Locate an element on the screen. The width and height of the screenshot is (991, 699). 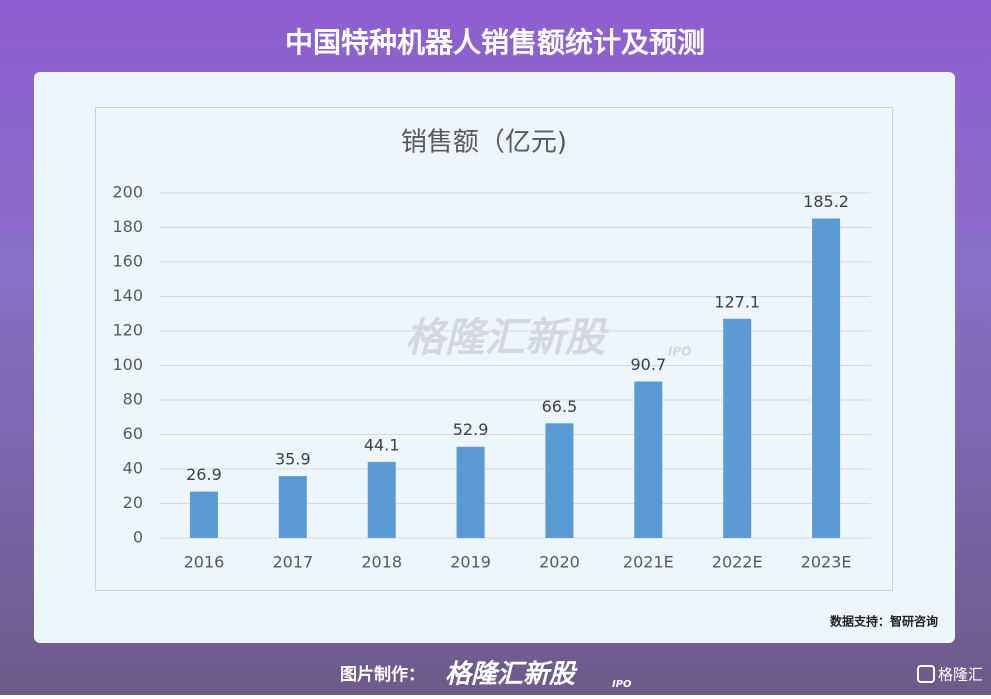
value-label: 127.1 is located at coordinates (737, 301).